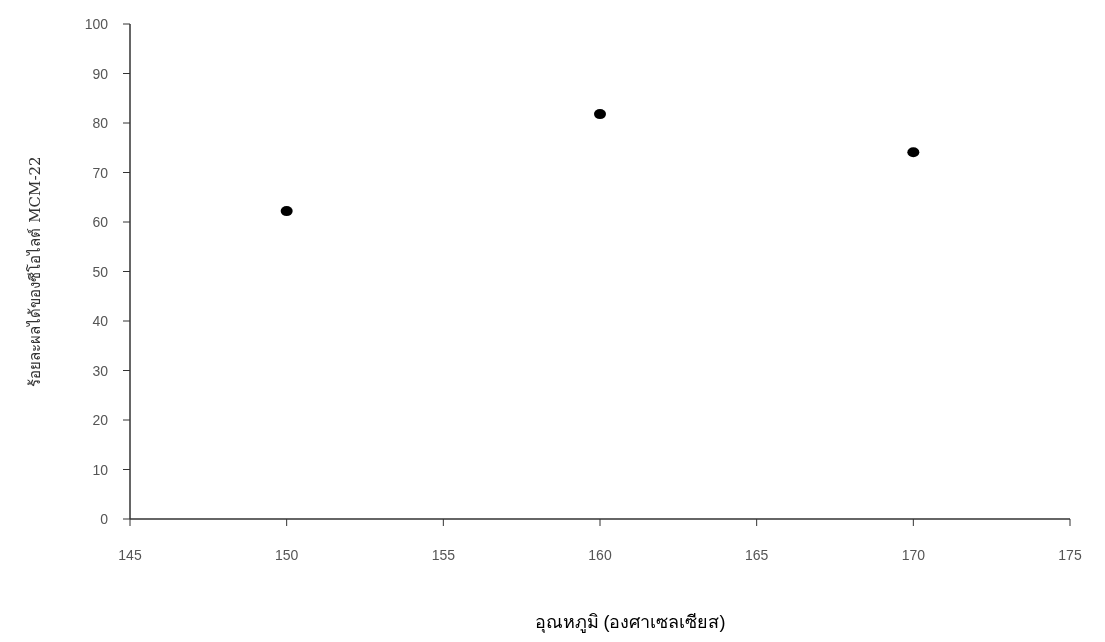 The height and width of the screenshot is (642, 1105). Describe the element at coordinates (100, 123) in the screenshot. I see `y-tick-label: 80` at that location.